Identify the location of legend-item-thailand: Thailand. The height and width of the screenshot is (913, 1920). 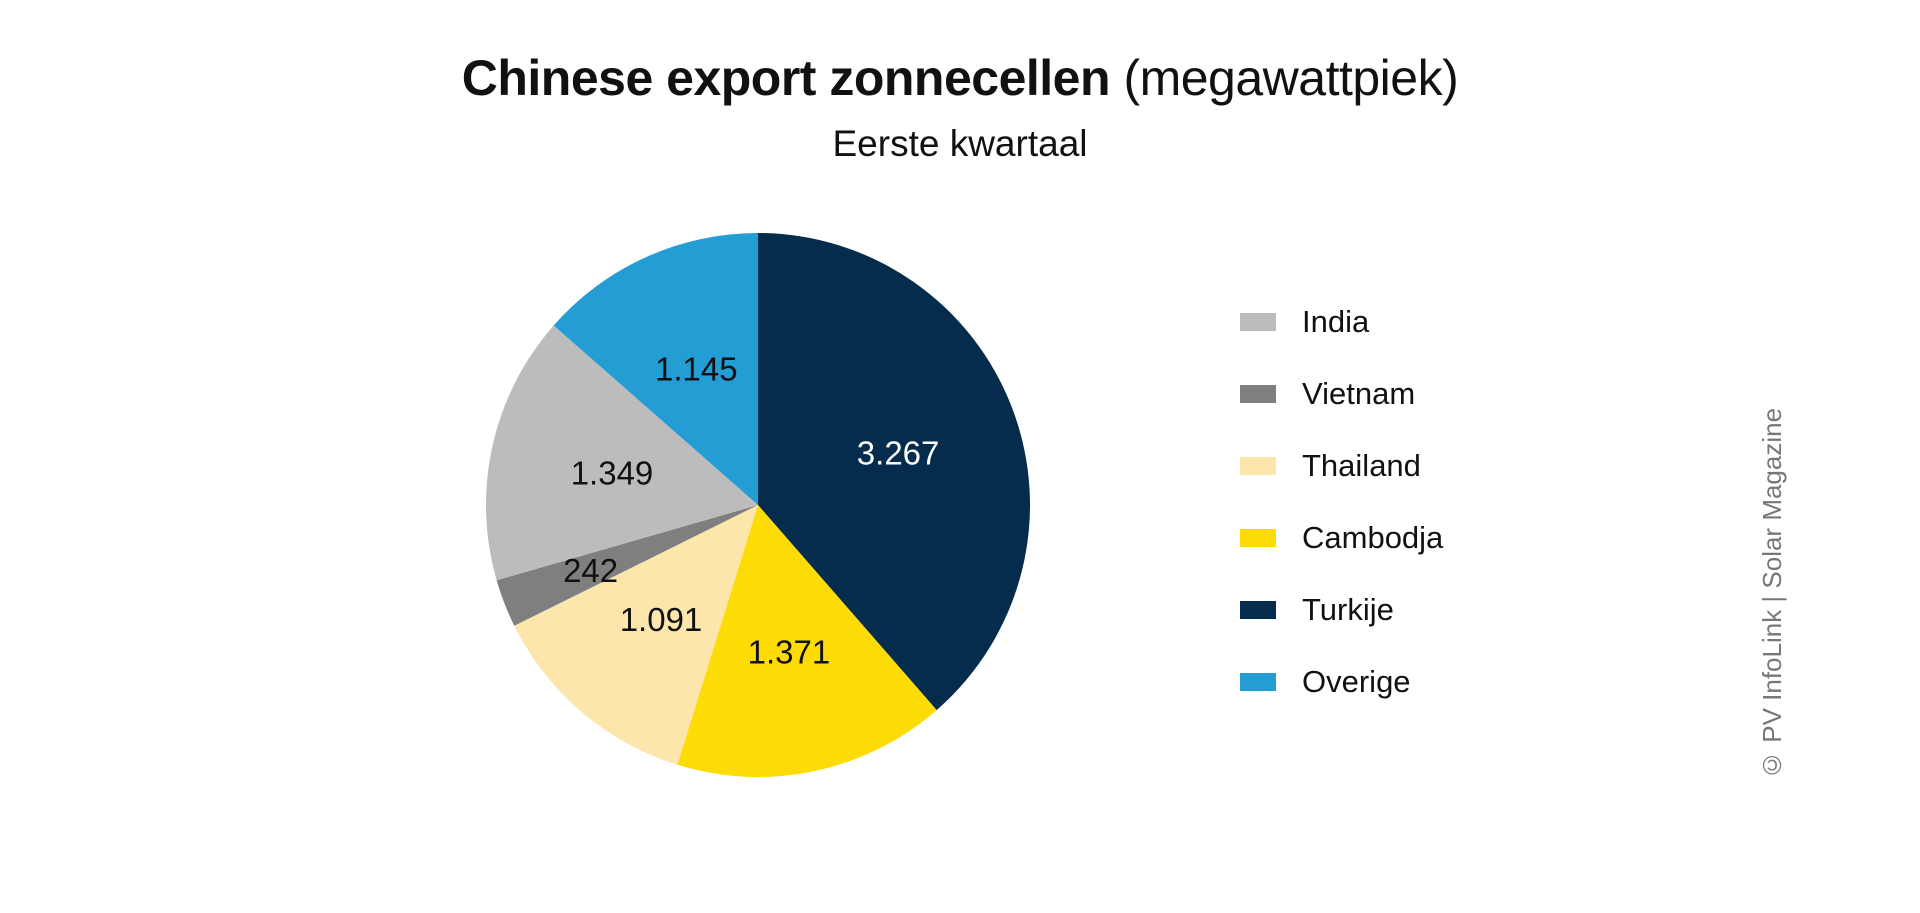
(1390, 466).